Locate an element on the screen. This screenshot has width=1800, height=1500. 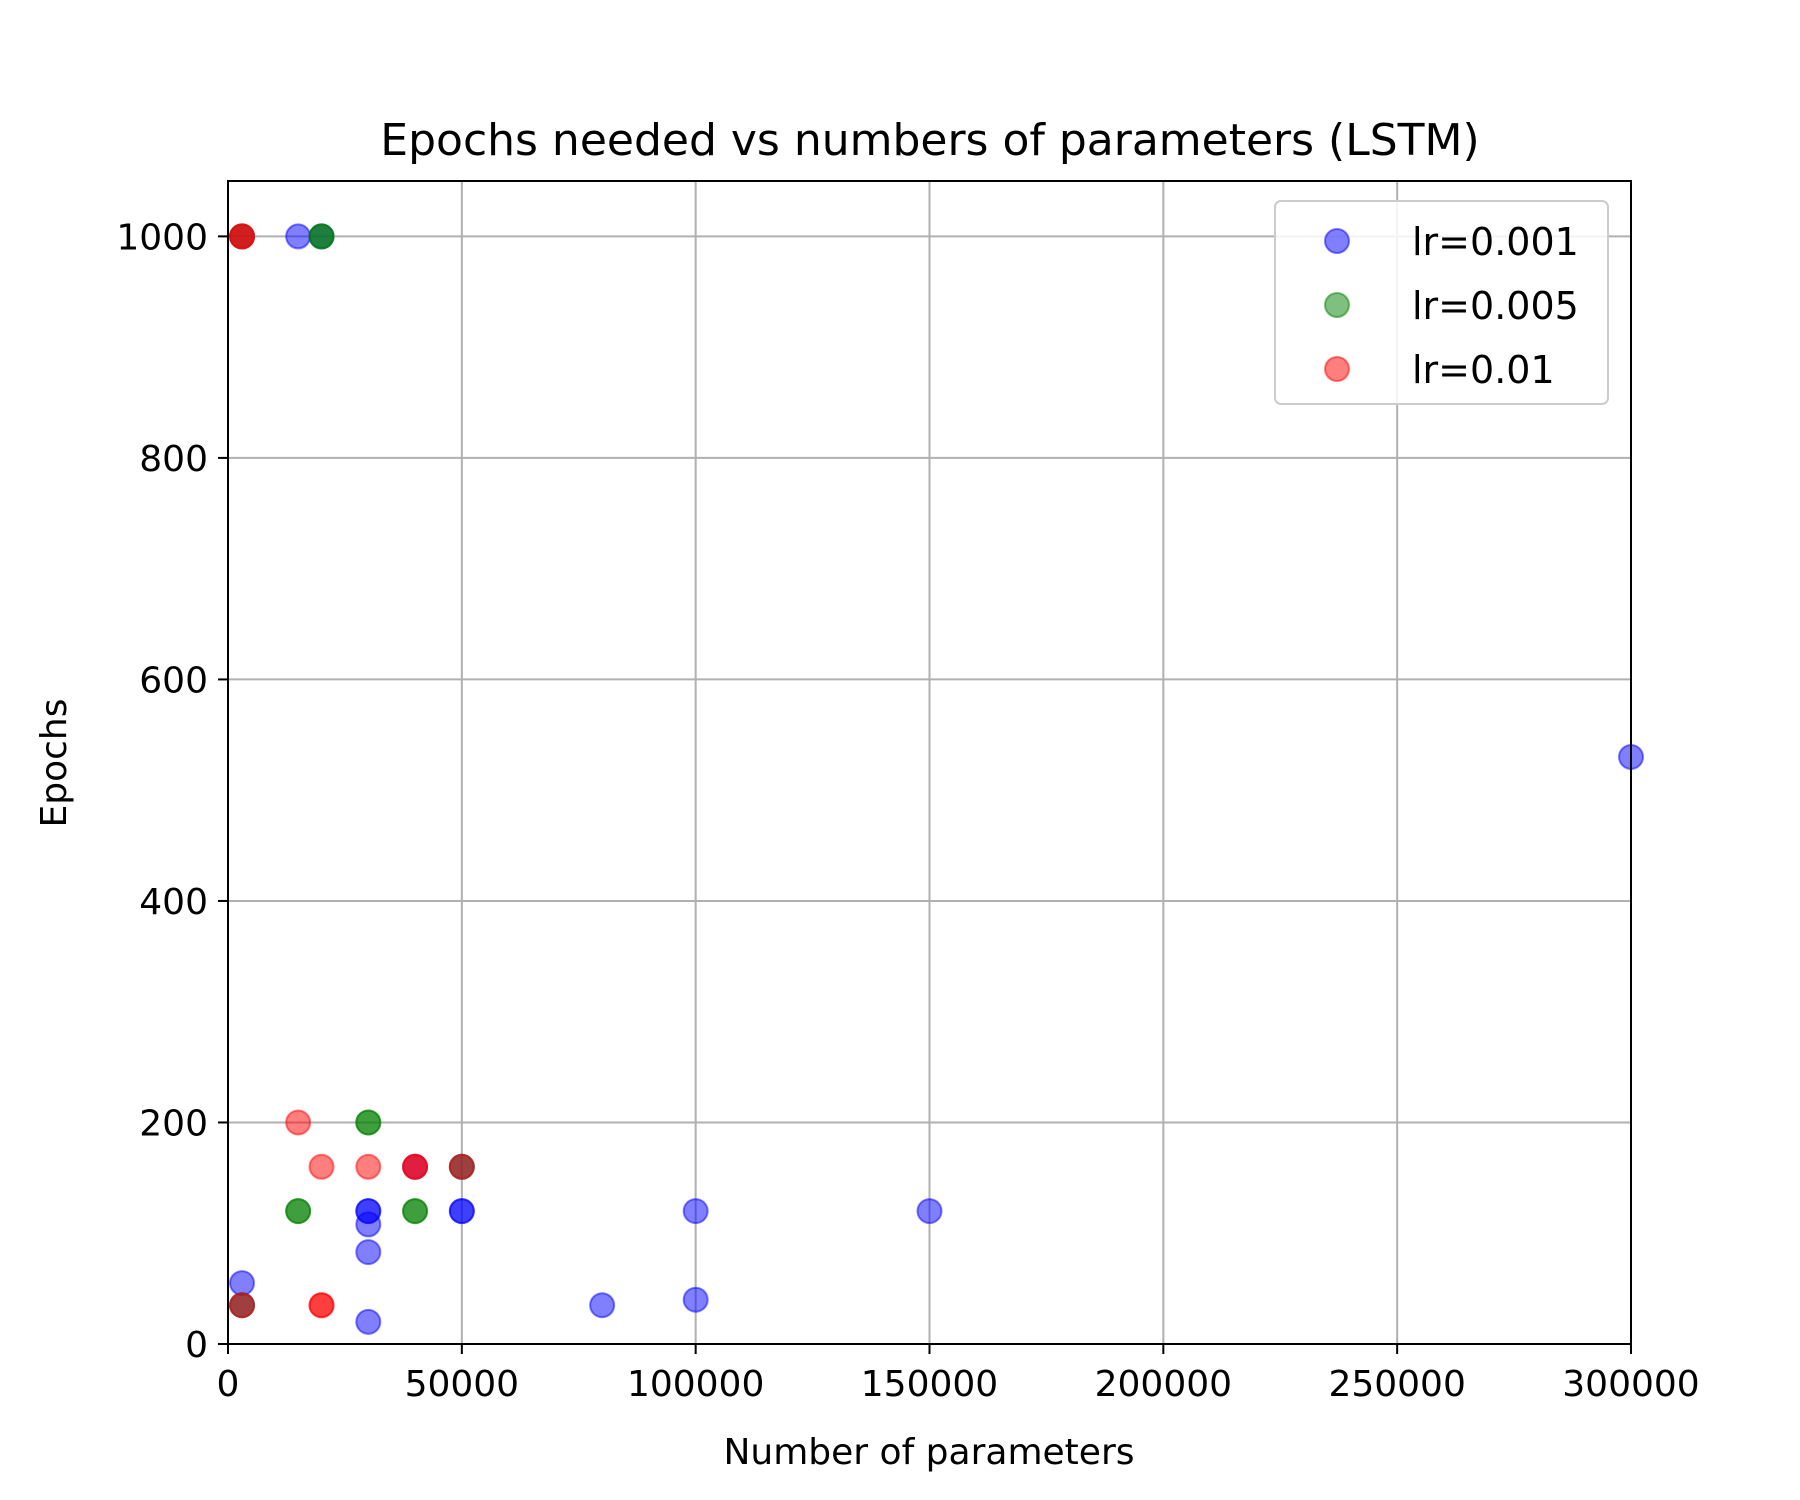
x-tick-label: 300000 is located at coordinates (1630, 1384).